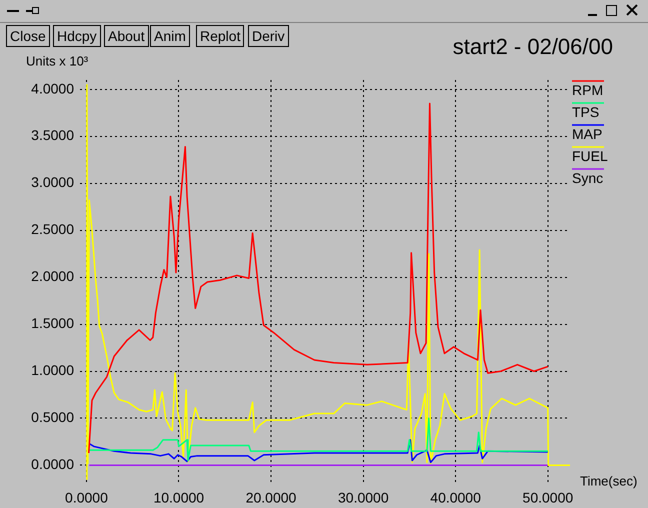  I want to click on y-tick-label: 3.5000, so click(52, 135).